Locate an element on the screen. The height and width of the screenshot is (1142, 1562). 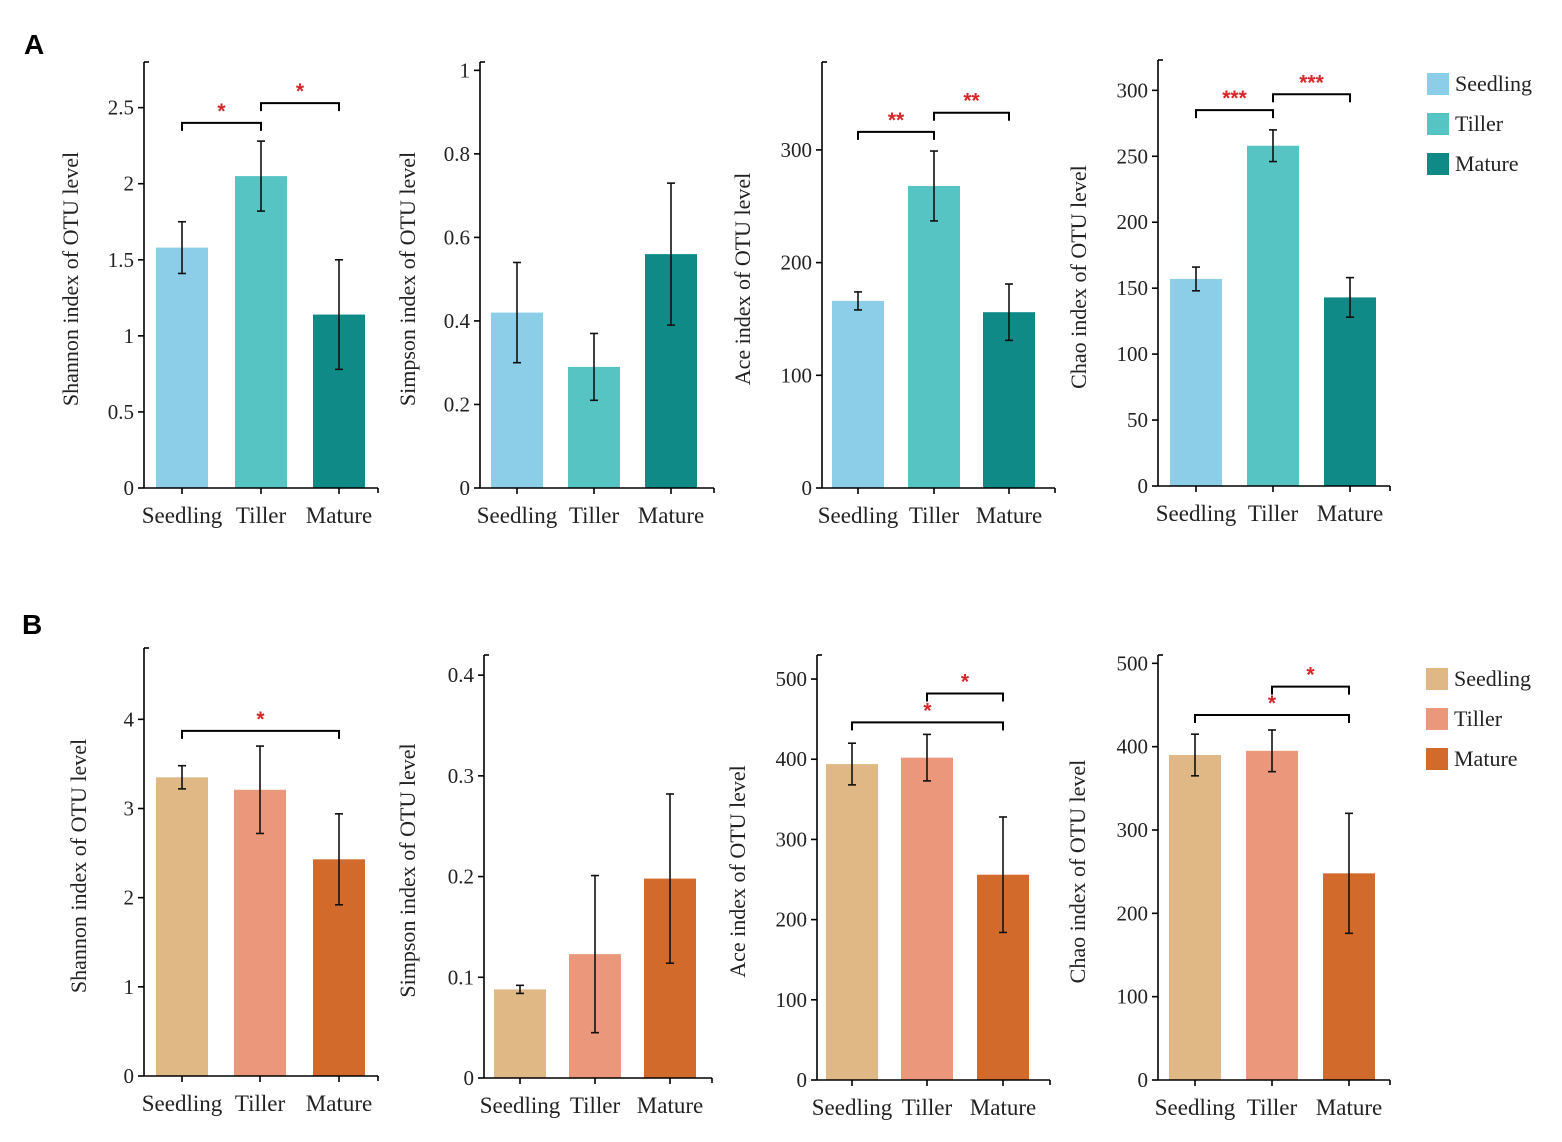
legend-a-label-tiller: Tiller is located at coordinates (1479, 123).